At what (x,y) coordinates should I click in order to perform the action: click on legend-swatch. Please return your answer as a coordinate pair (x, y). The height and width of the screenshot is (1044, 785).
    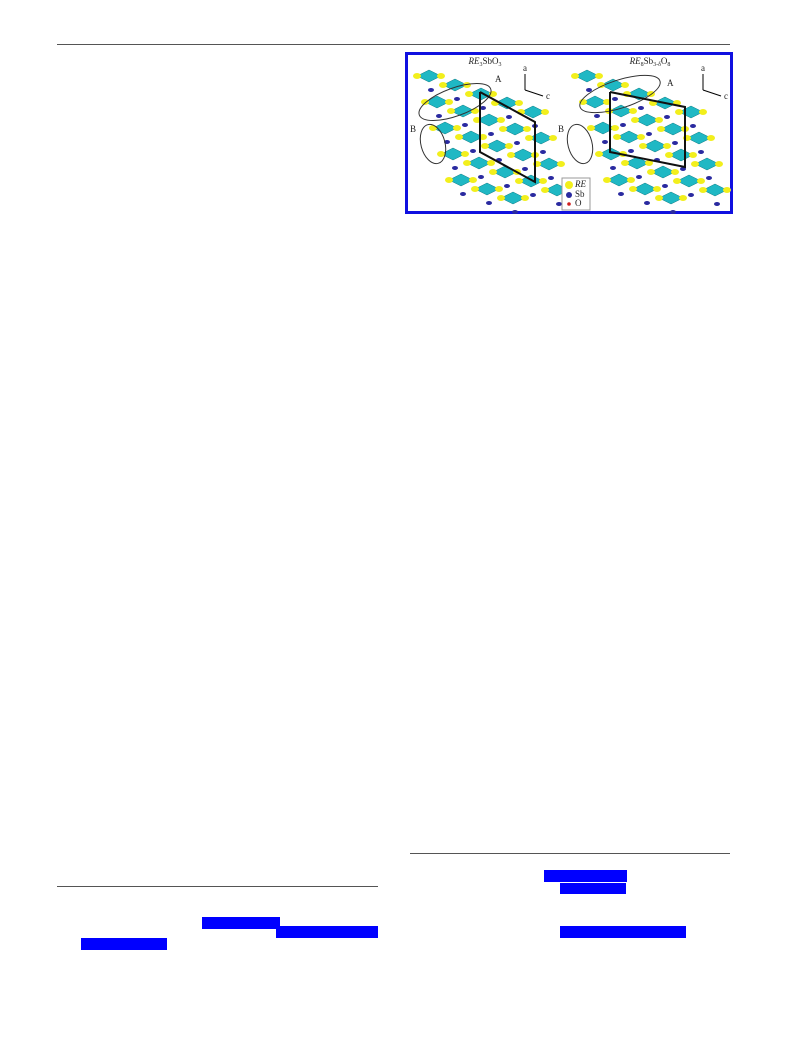
    Looking at the image, I should click on (569, 204).